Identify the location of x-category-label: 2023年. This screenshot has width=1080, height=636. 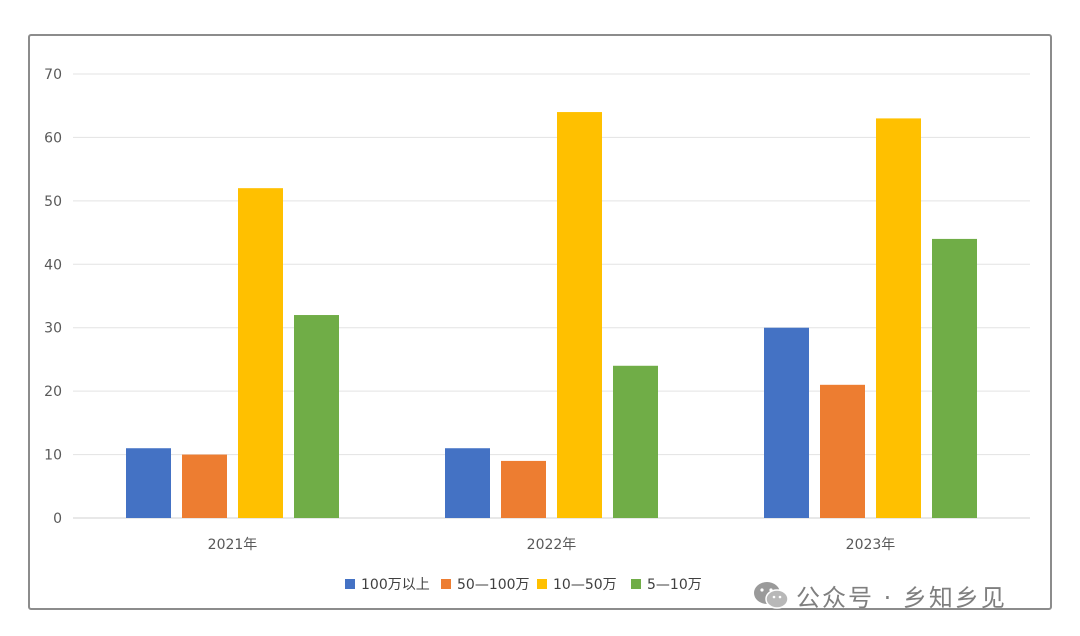
(871, 545).